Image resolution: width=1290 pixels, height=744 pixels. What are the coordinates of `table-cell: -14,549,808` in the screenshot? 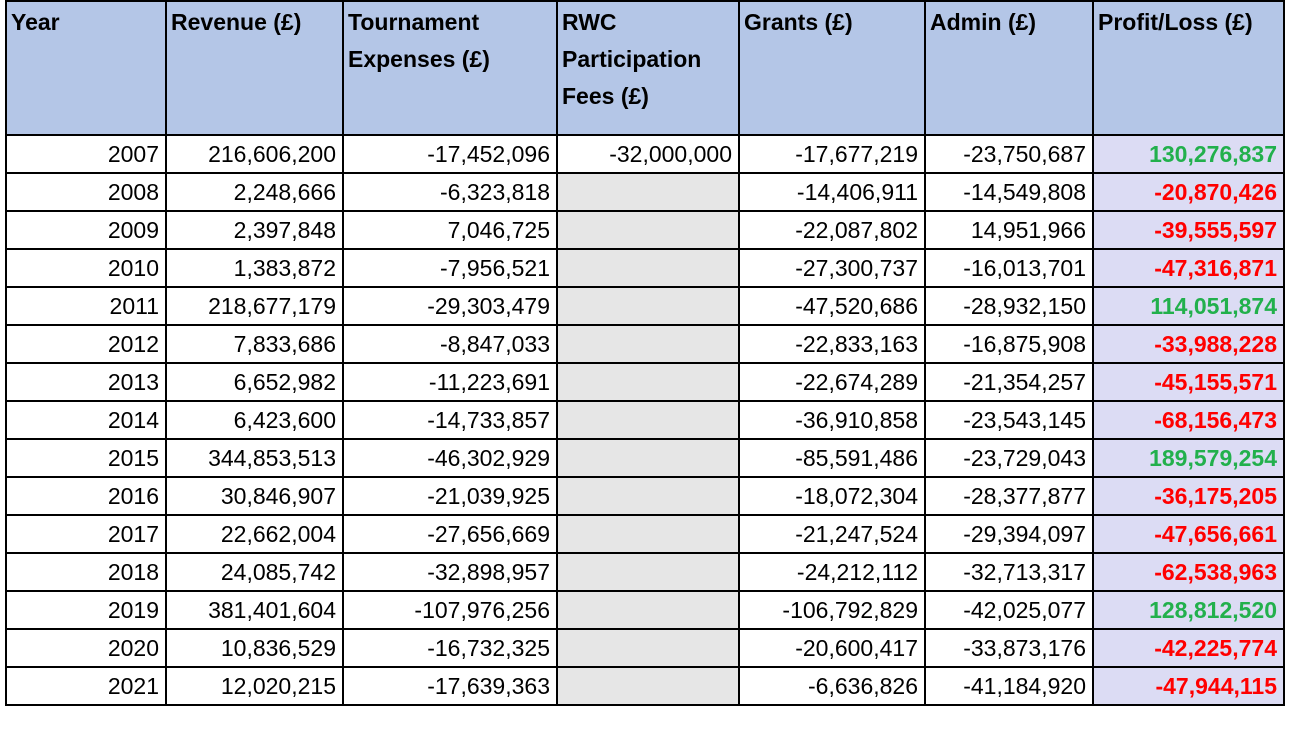 It's located at (1009, 192).